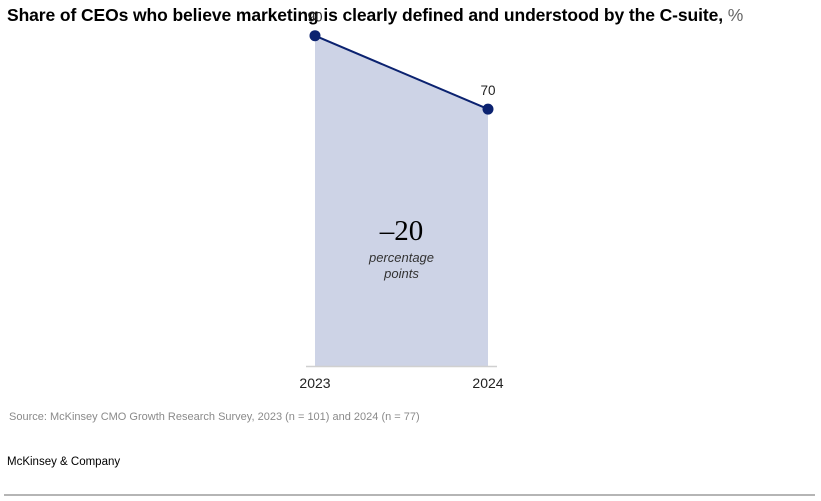 This screenshot has width=821, height=501. I want to click on annotation-text-line2: points, so click(401, 273).